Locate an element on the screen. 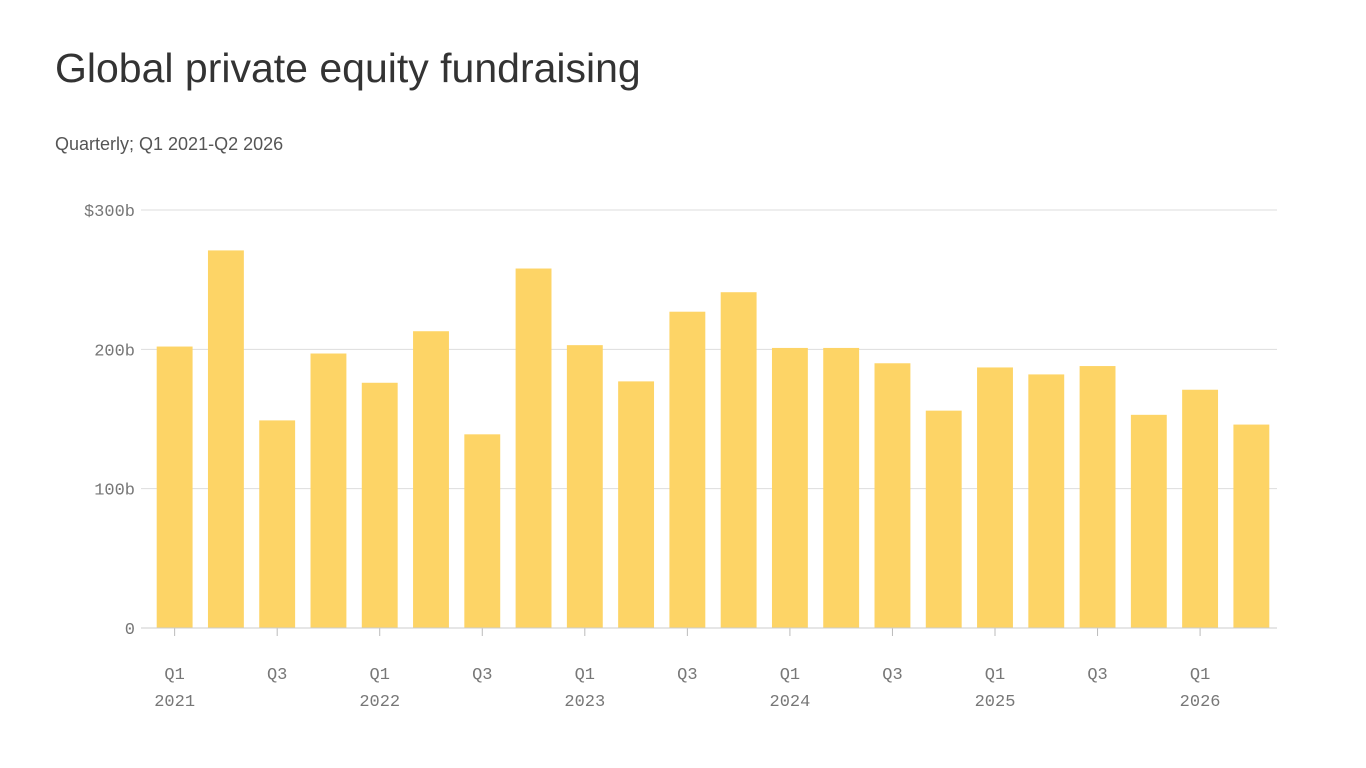 The width and height of the screenshot is (1366, 768). x-year-label: 2023 is located at coordinates (584, 702).